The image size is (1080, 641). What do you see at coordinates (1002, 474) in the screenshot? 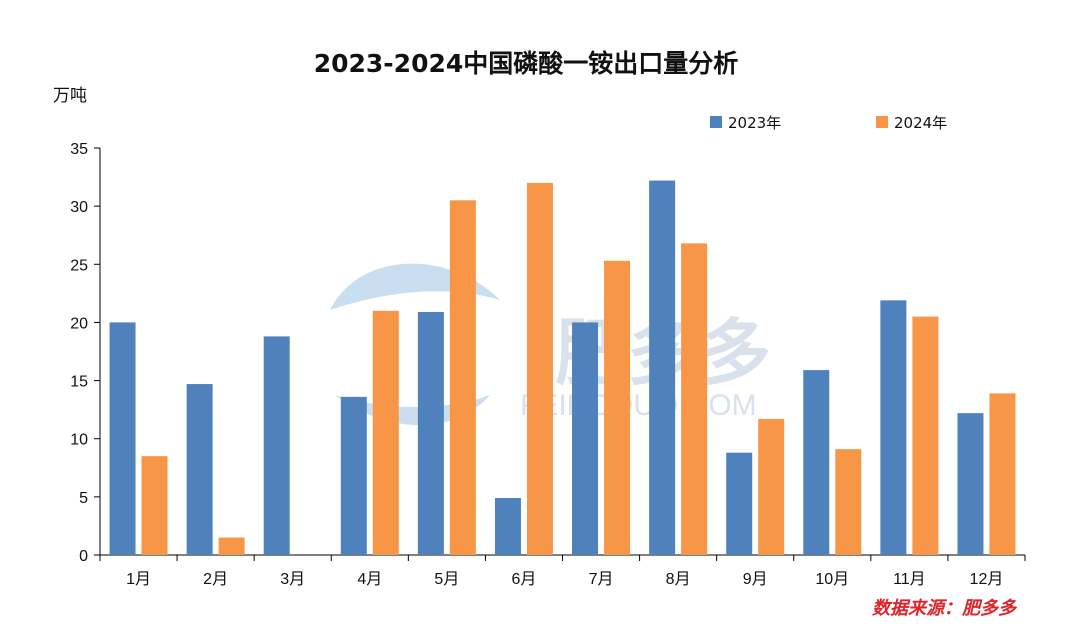
I see `bar-2024年-12月` at bounding box center [1002, 474].